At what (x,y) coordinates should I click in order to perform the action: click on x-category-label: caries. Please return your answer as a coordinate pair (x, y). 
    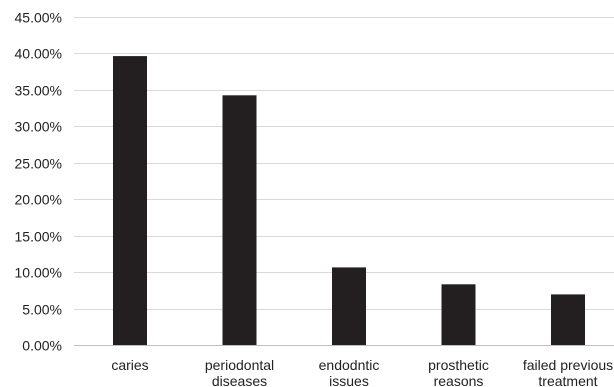
    Looking at the image, I should click on (129, 365).